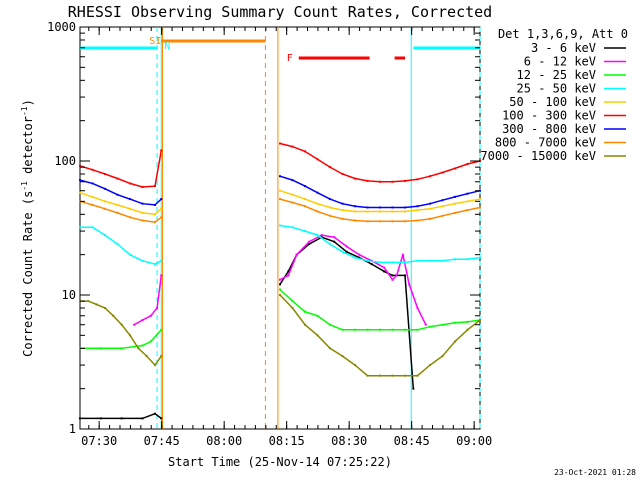 This screenshot has height=480, width=640. I want to click on y-tick-label-0: 1, so click(72, 429).